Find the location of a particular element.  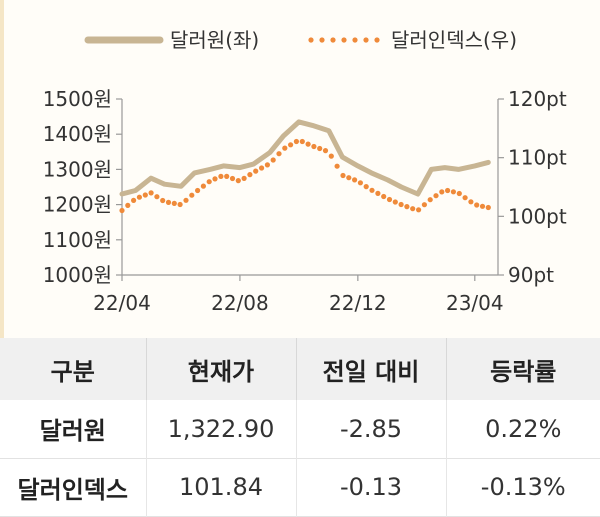

y-right-tick-label: 110pt is located at coordinates (537, 158).